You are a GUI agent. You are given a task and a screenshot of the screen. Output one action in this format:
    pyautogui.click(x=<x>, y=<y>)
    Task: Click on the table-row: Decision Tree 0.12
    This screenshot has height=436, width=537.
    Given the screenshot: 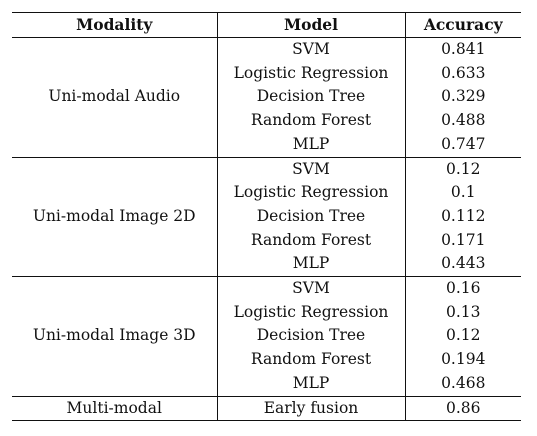 What is the action you would take?
    pyautogui.click(x=266, y=336)
    